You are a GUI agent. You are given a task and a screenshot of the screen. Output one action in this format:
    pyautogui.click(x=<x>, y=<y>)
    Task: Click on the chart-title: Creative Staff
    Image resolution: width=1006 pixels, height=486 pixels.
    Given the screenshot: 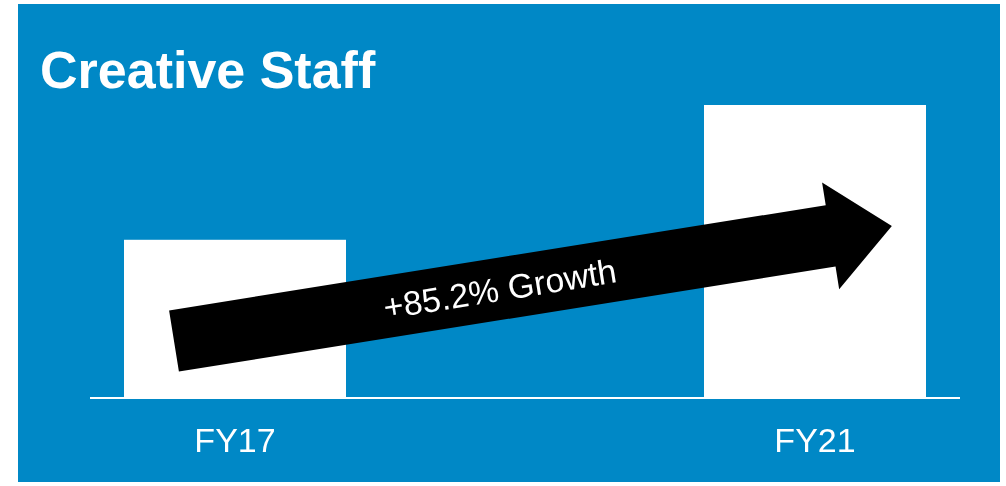 What is the action you would take?
    pyautogui.click(x=208, y=70)
    